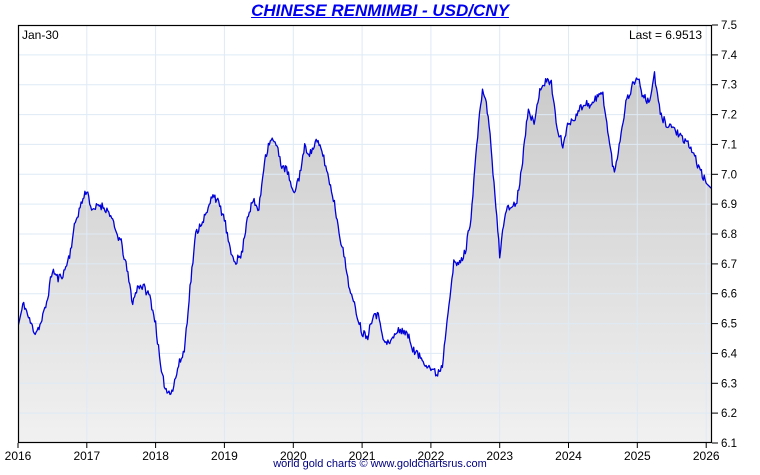 This screenshot has width=760, height=475. What do you see at coordinates (729, 354) in the screenshot?
I see `y-axis-label: 6.4` at bounding box center [729, 354].